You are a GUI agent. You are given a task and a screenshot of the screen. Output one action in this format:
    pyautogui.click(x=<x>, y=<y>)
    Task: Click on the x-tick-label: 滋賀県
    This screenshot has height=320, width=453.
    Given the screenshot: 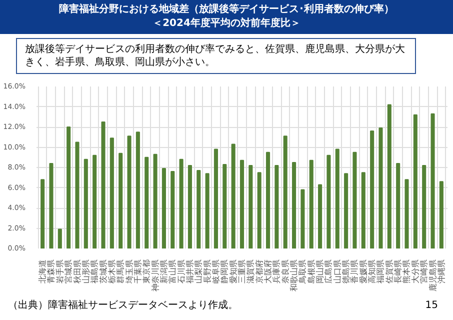 What is the action you would take?
    pyautogui.click(x=251, y=272)
    